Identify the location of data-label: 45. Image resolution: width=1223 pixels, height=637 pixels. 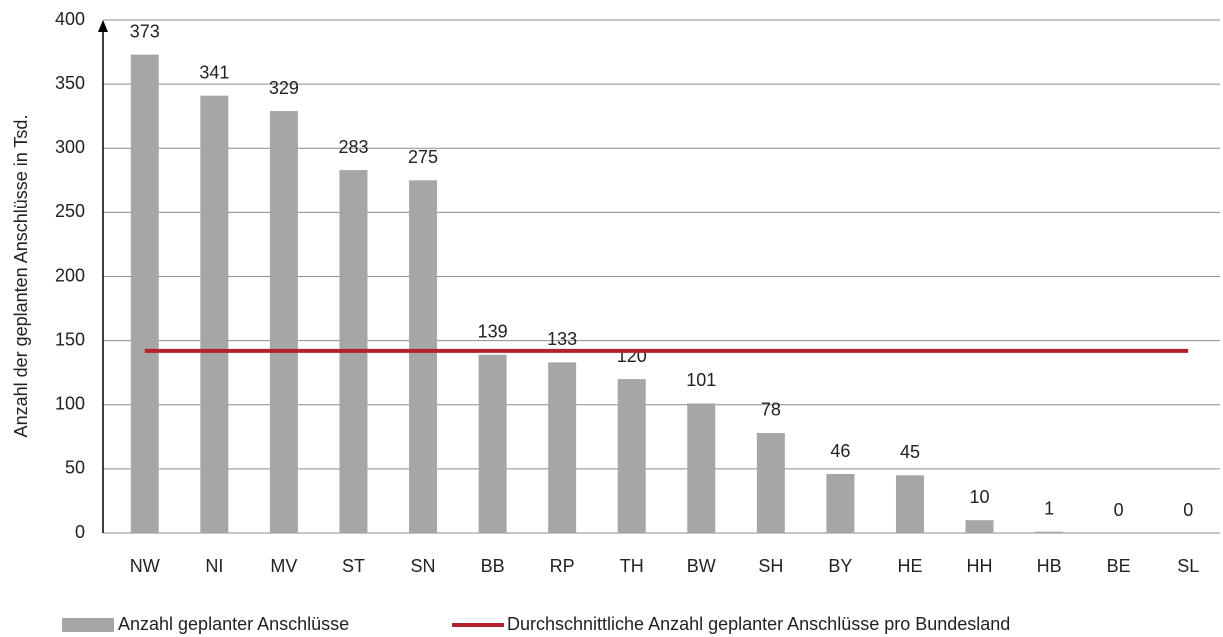
(910, 452).